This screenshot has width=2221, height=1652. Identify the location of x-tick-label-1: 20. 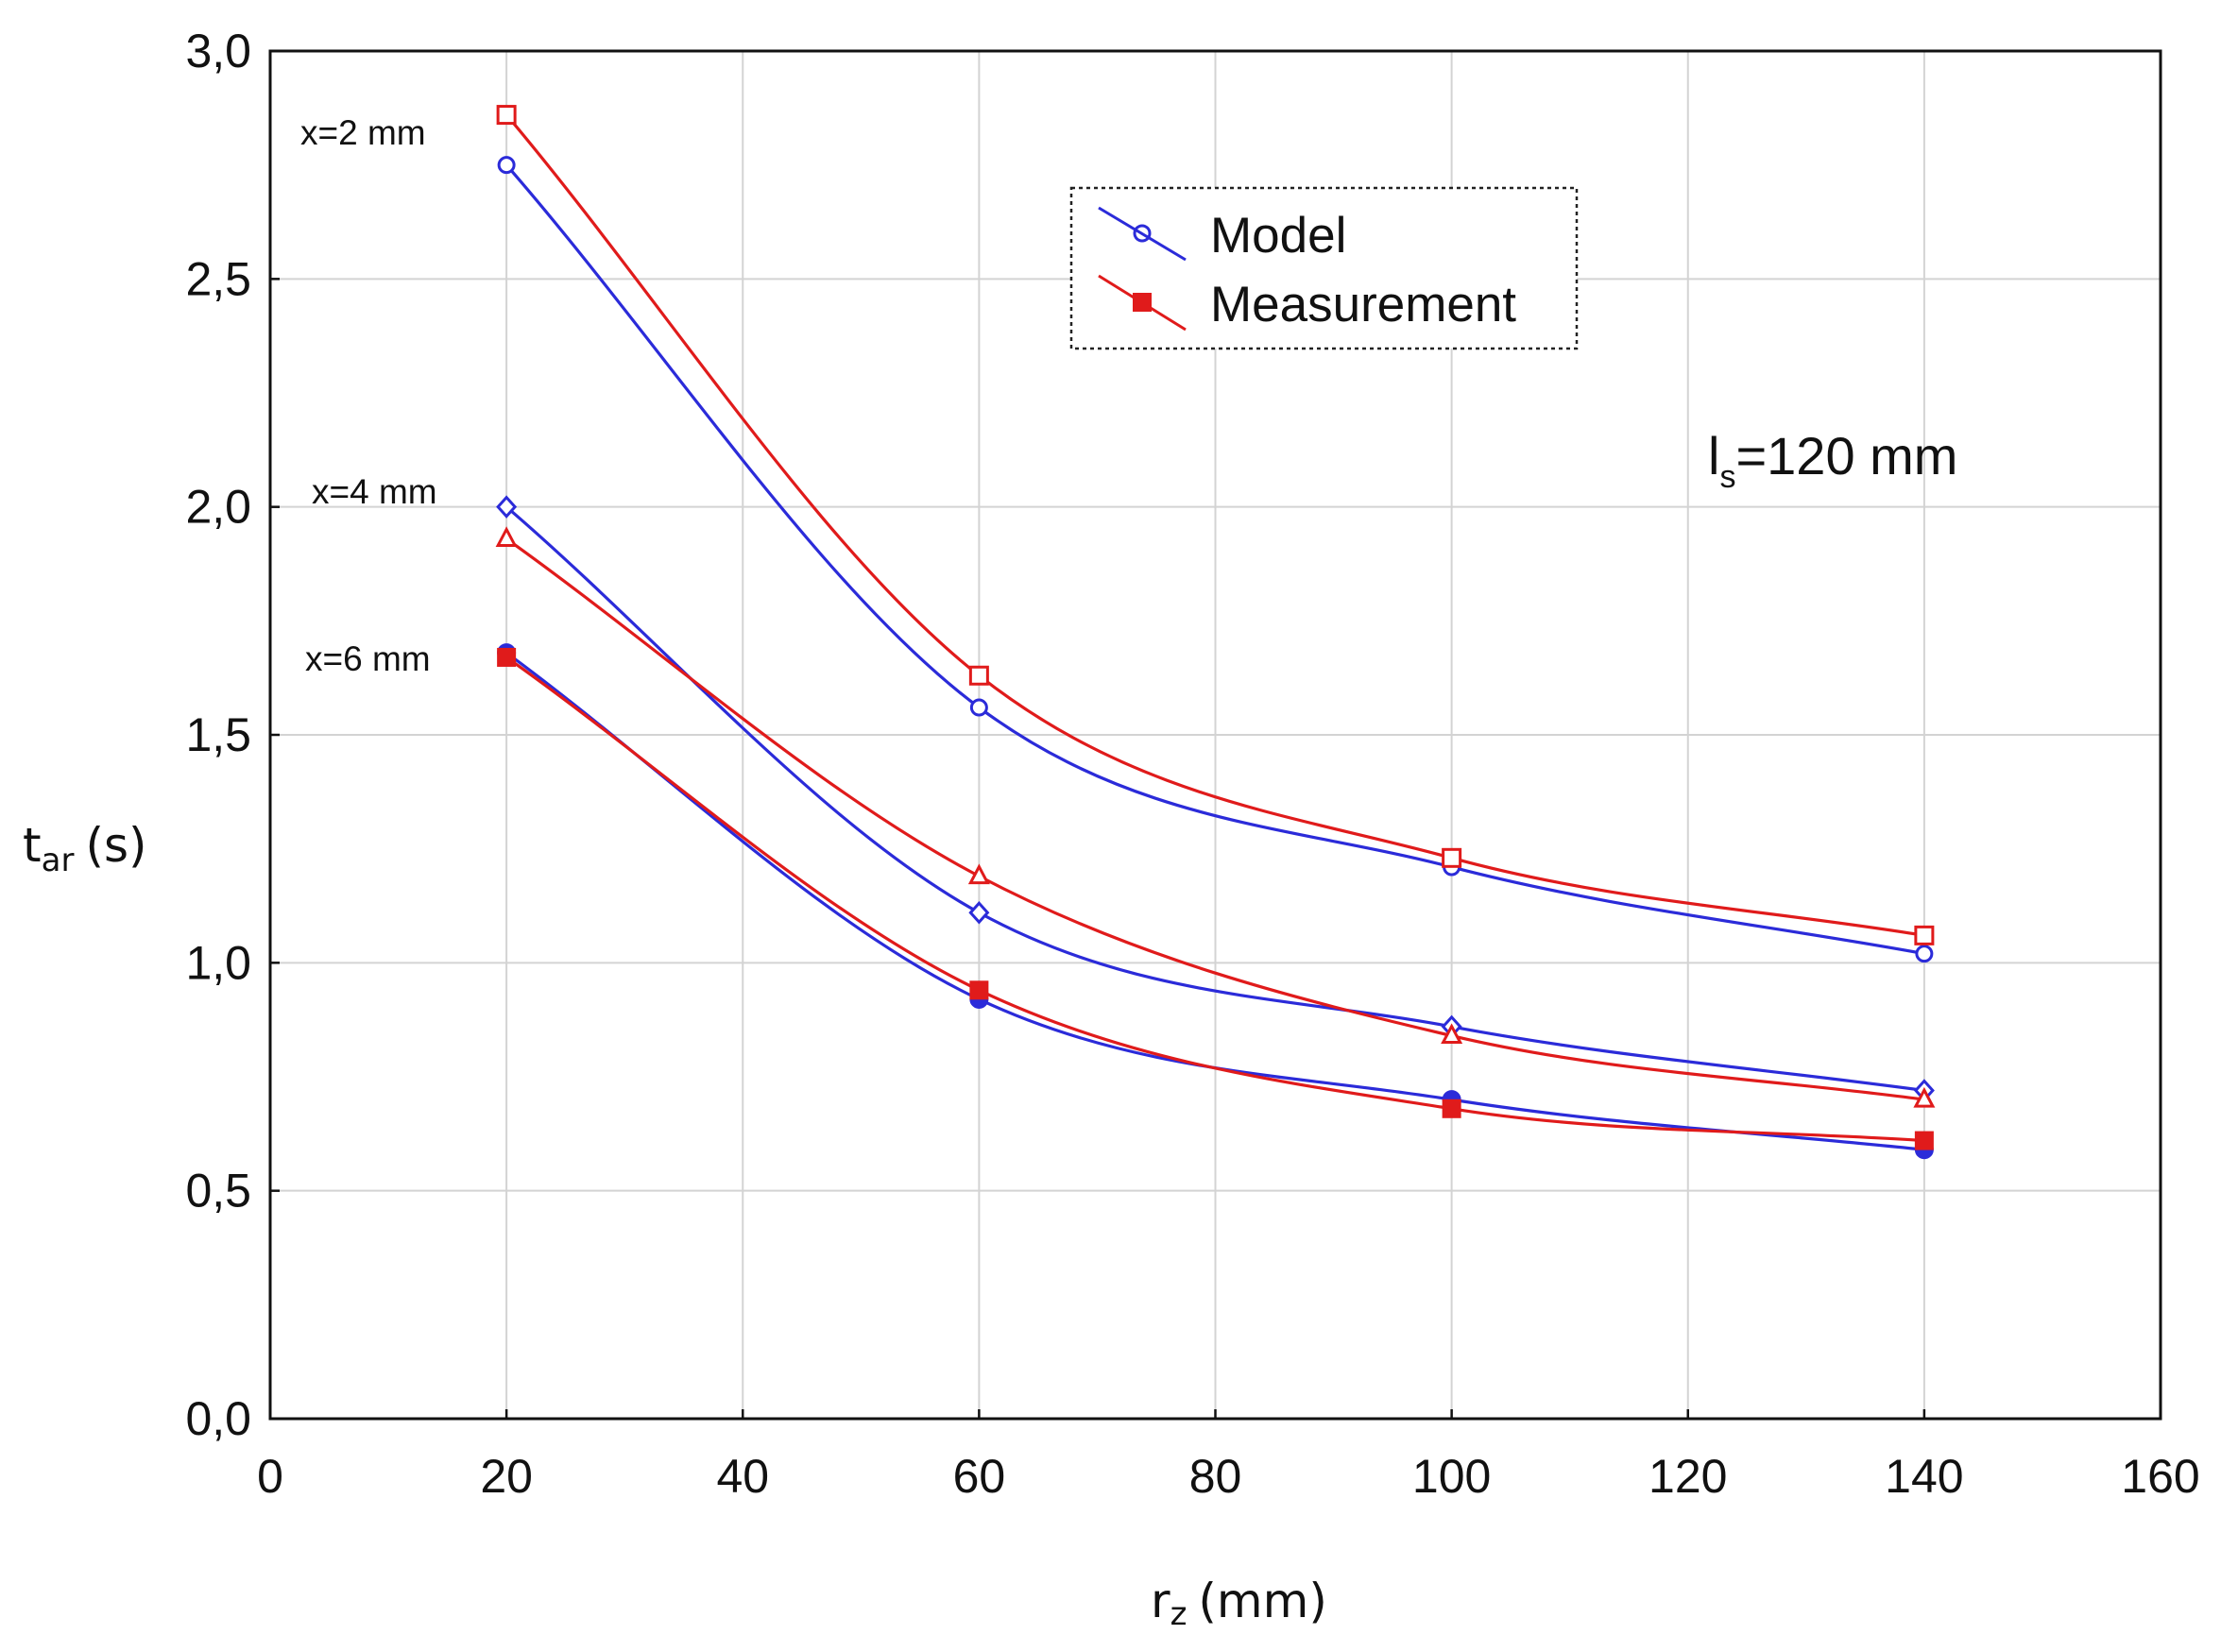
(506, 1476).